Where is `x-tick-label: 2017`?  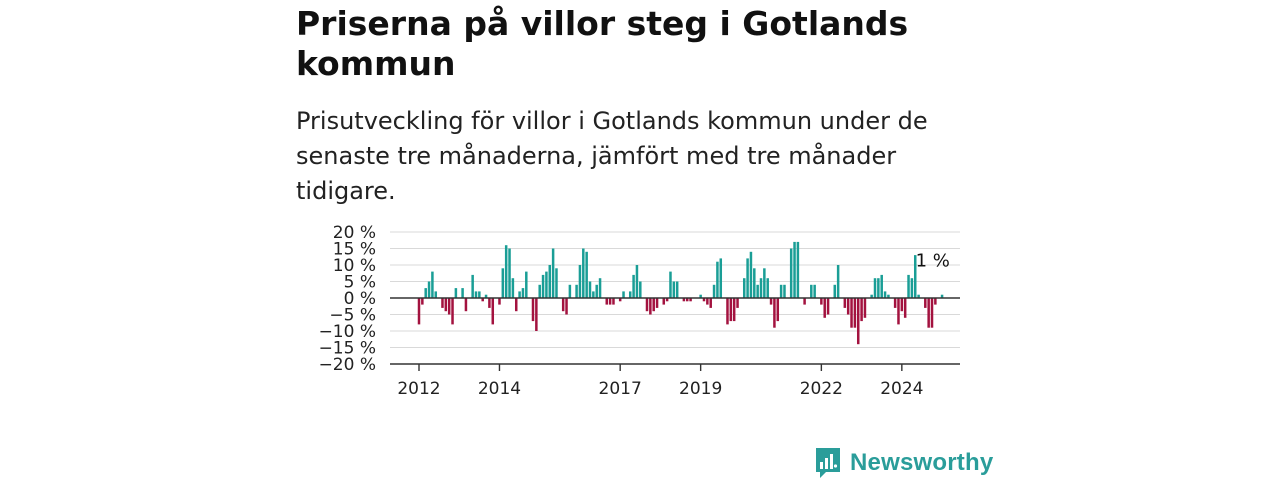
x-tick-label: 2017 is located at coordinates (620, 389).